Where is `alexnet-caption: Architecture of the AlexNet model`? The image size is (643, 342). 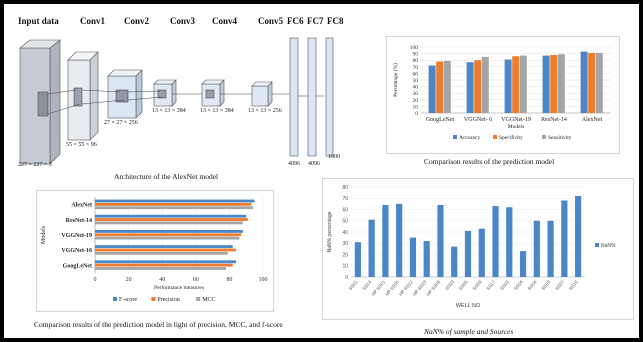
alexnet-caption: Architecture of the AlexNet model is located at coordinates (166, 176).